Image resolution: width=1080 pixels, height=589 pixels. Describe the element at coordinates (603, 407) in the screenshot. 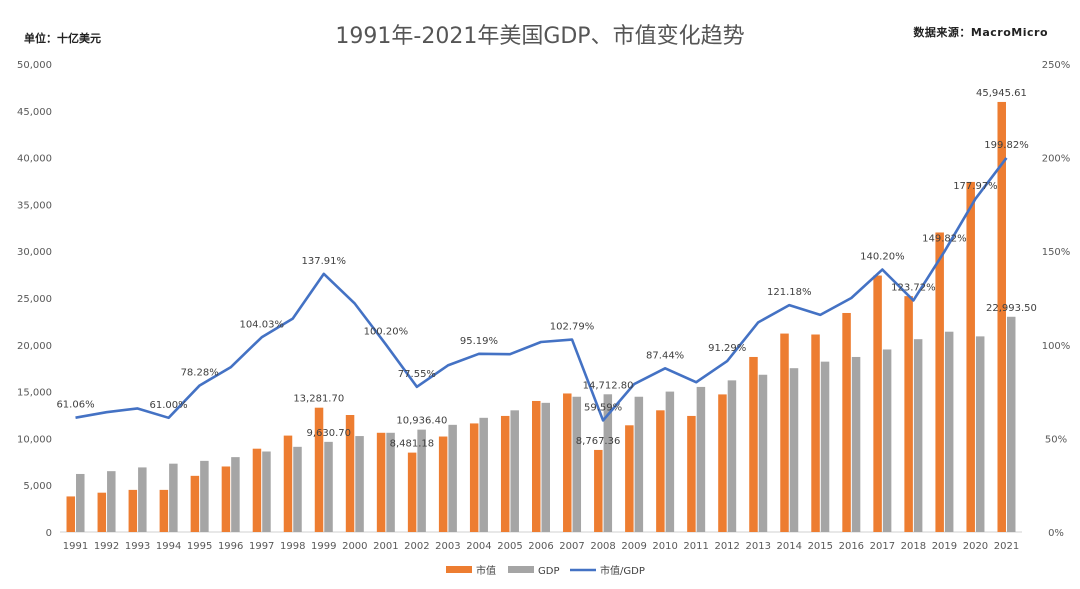

I see `data-label: 59.59%` at that location.